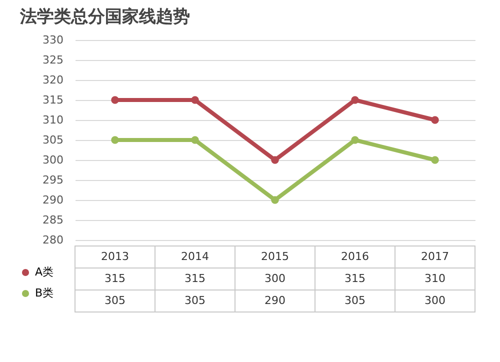 The width and height of the screenshot is (500, 362). What do you see at coordinates (435, 278) in the screenshot?
I see `data-label: 310` at bounding box center [435, 278].